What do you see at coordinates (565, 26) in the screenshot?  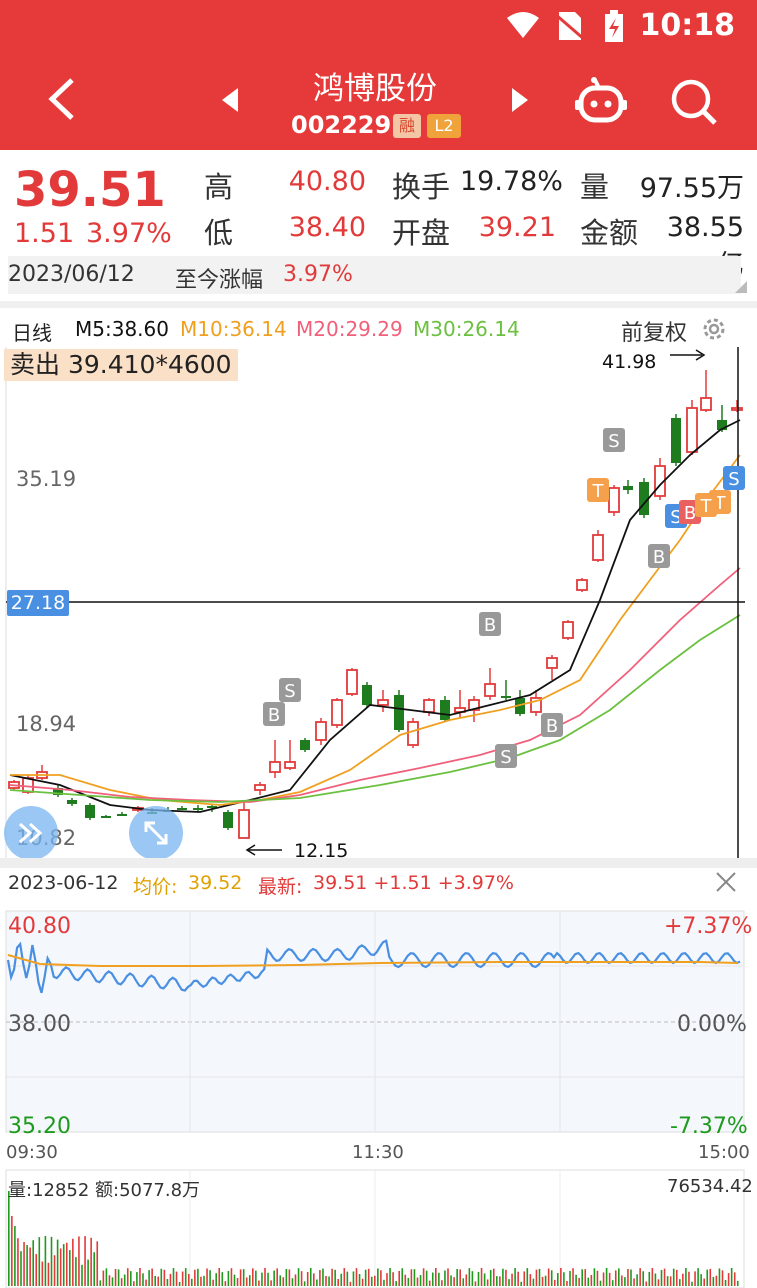 I see `status-icons` at bounding box center [565, 26].